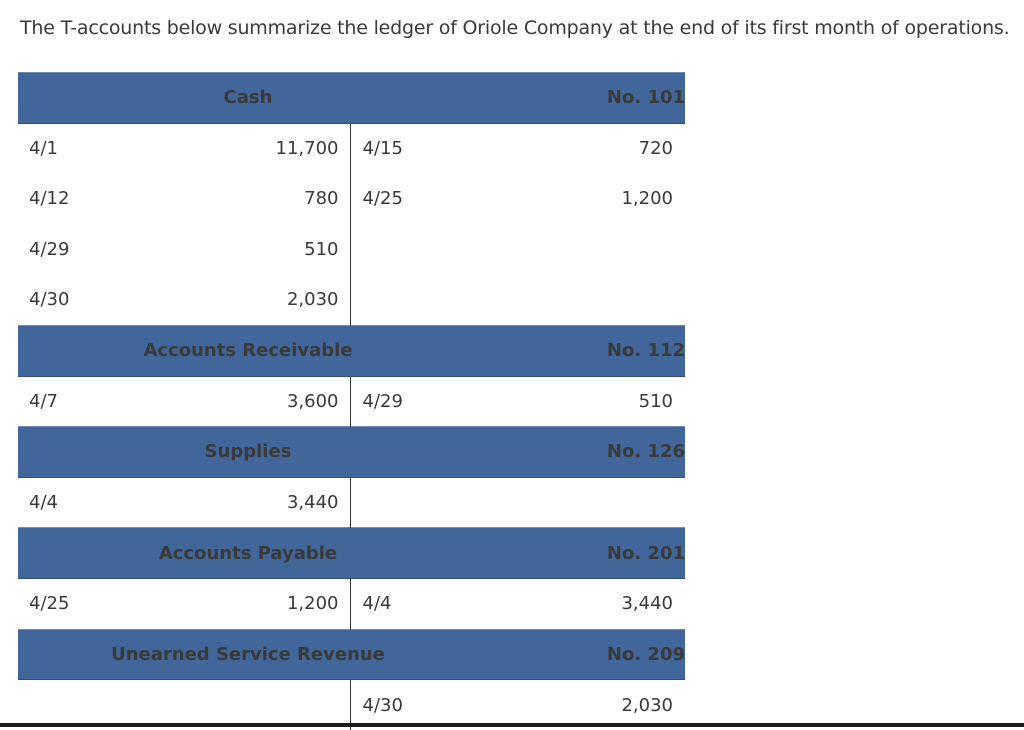 The width and height of the screenshot is (1024, 730). I want to click on credit-date: 4/29, so click(382, 401).